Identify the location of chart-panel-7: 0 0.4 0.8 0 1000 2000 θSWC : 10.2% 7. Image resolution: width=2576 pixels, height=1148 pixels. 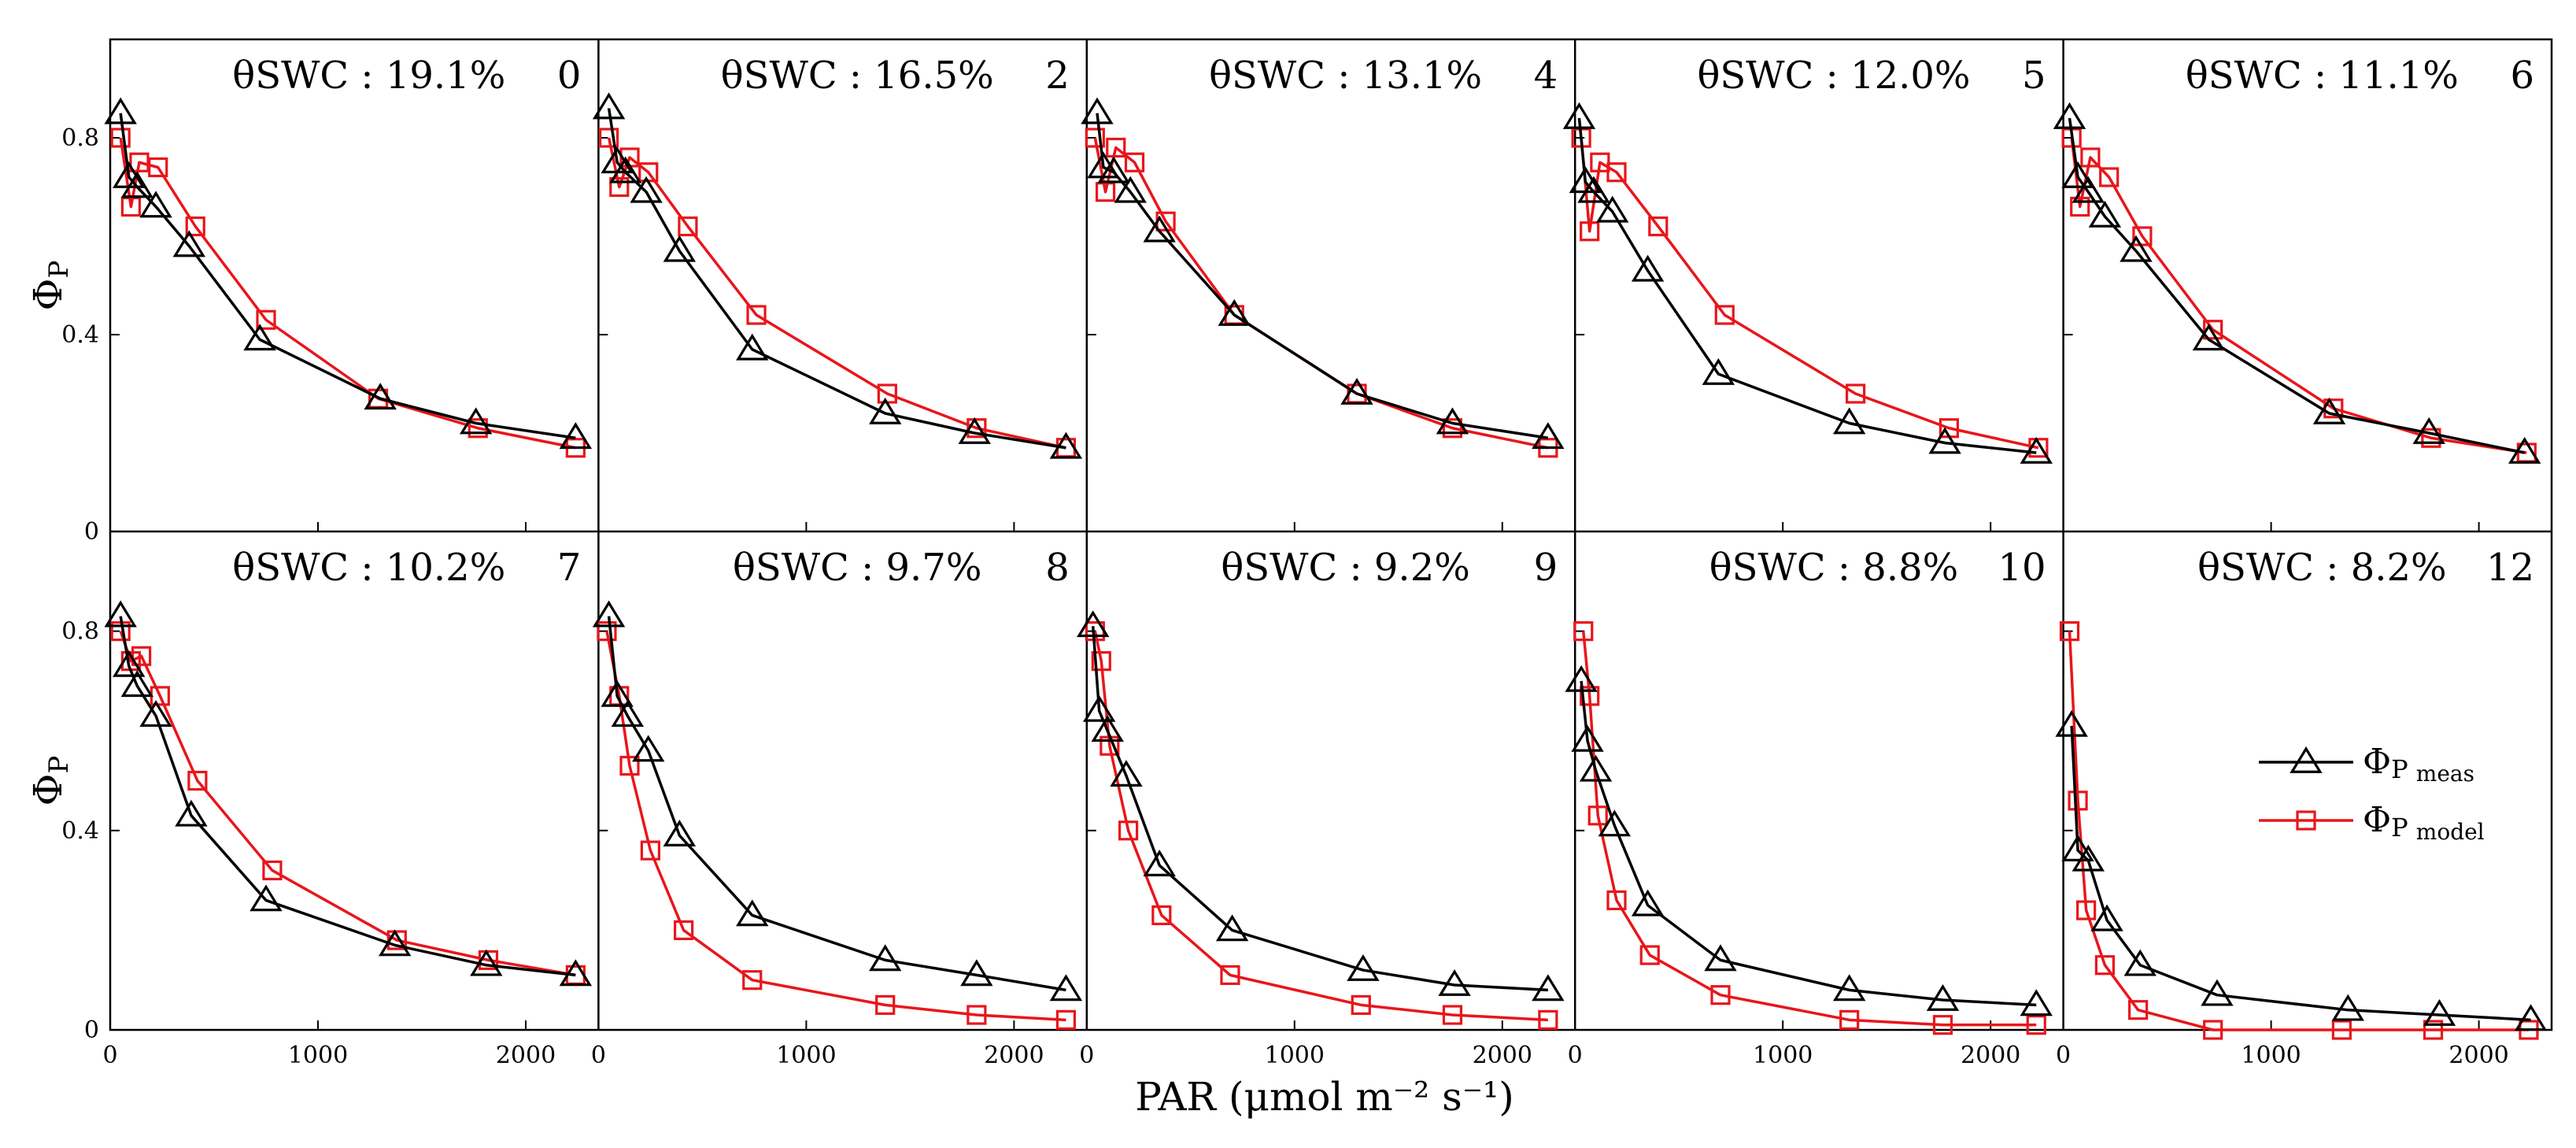
(327, 807).